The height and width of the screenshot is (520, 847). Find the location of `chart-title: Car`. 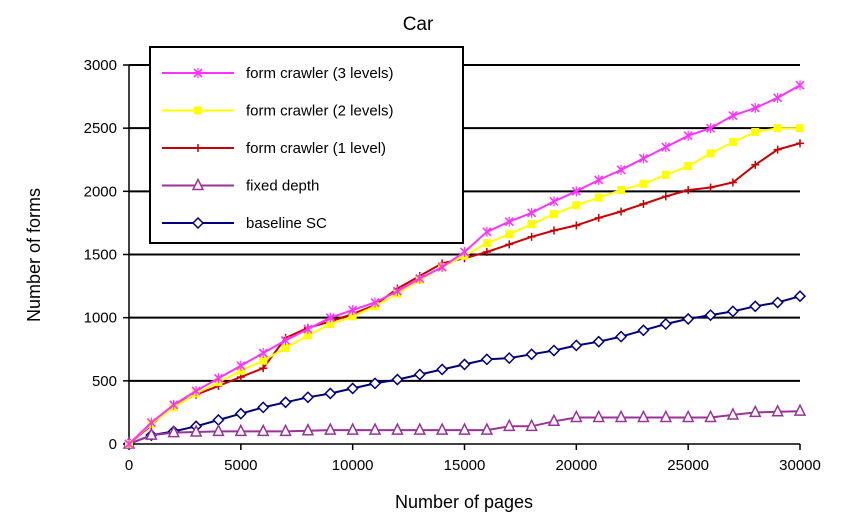

chart-title: Car is located at coordinates (418, 24).